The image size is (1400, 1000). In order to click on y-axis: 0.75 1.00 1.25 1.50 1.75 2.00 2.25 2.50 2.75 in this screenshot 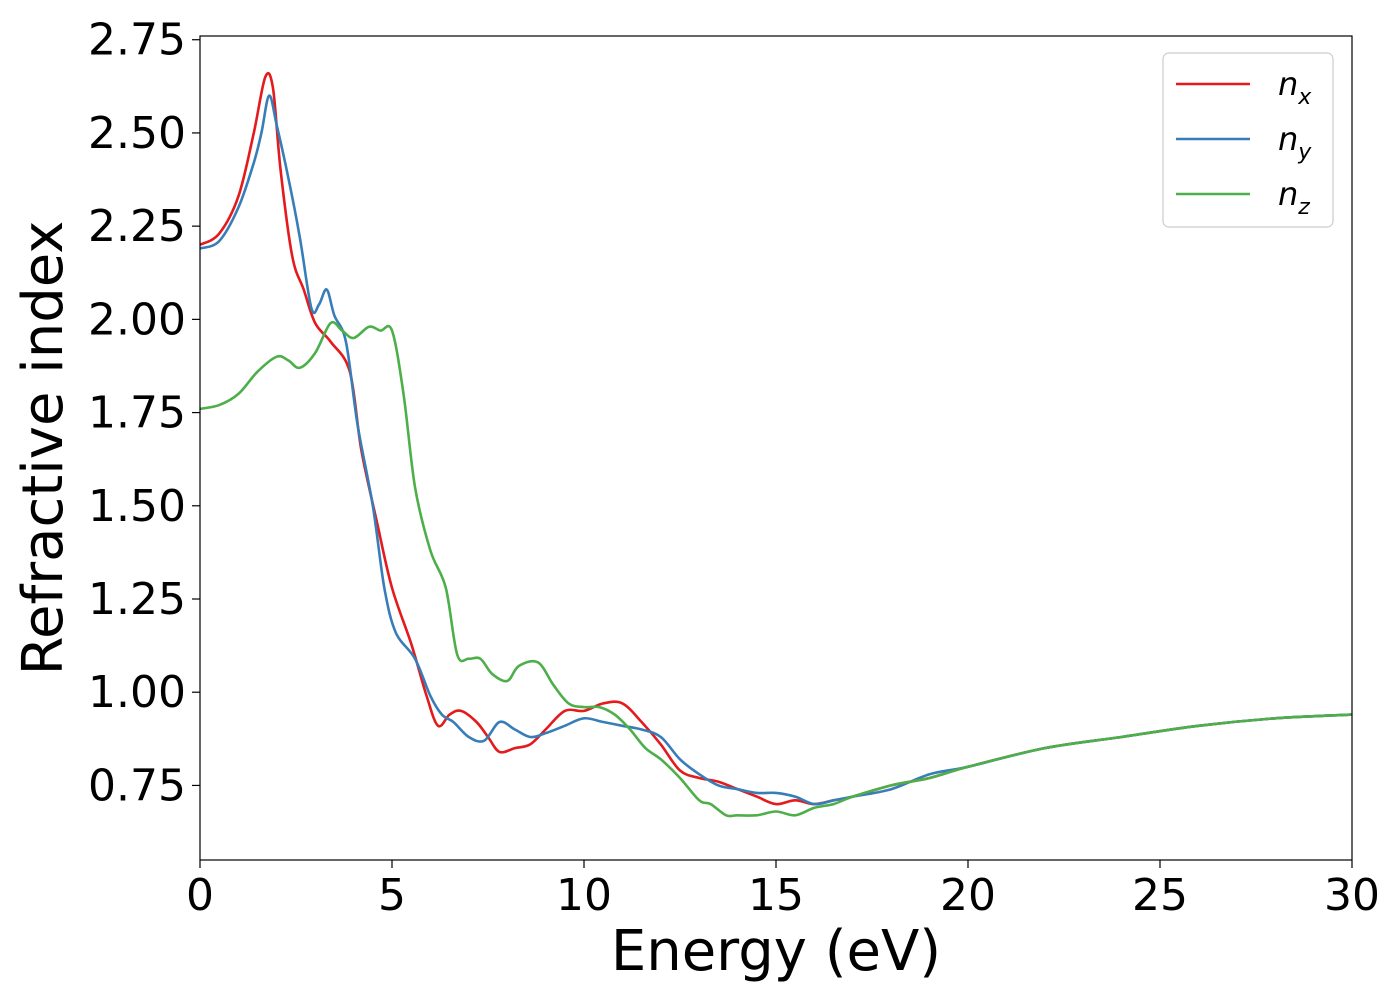, I will do `click(144, 413)`.